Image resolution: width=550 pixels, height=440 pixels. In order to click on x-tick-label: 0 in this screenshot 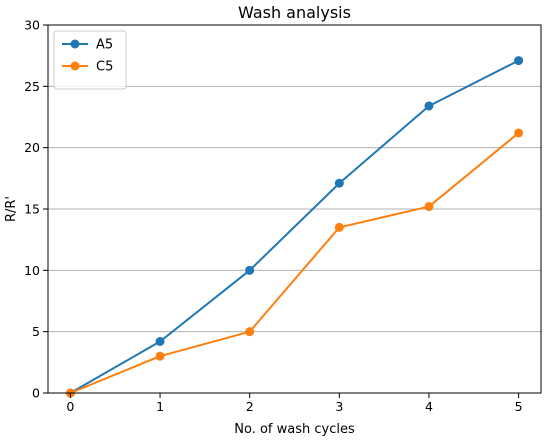, I will do `click(70, 406)`.